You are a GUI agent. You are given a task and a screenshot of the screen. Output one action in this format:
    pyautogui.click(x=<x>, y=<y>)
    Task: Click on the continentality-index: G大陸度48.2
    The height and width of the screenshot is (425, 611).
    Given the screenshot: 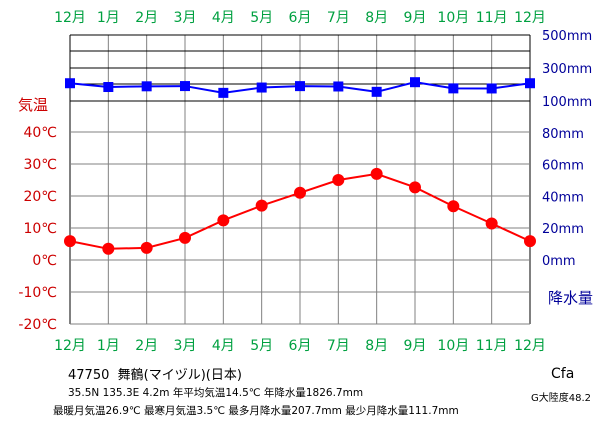 What is the action you would take?
    pyautogui.click(x=561, y=398)
    